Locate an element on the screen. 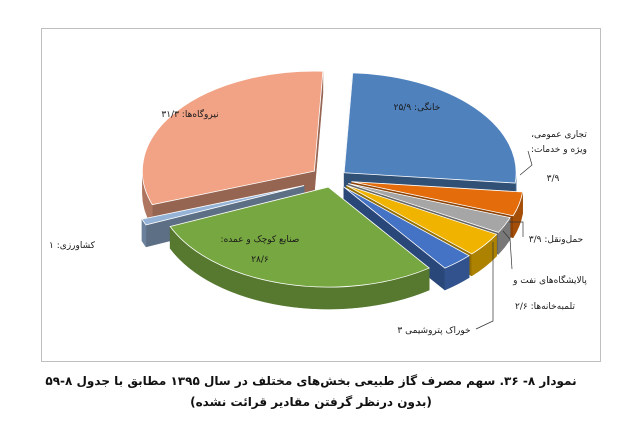 The width and height of the screenshot is (622, 424). slice-top-hamlonaql is located at coordinates (422, 220).